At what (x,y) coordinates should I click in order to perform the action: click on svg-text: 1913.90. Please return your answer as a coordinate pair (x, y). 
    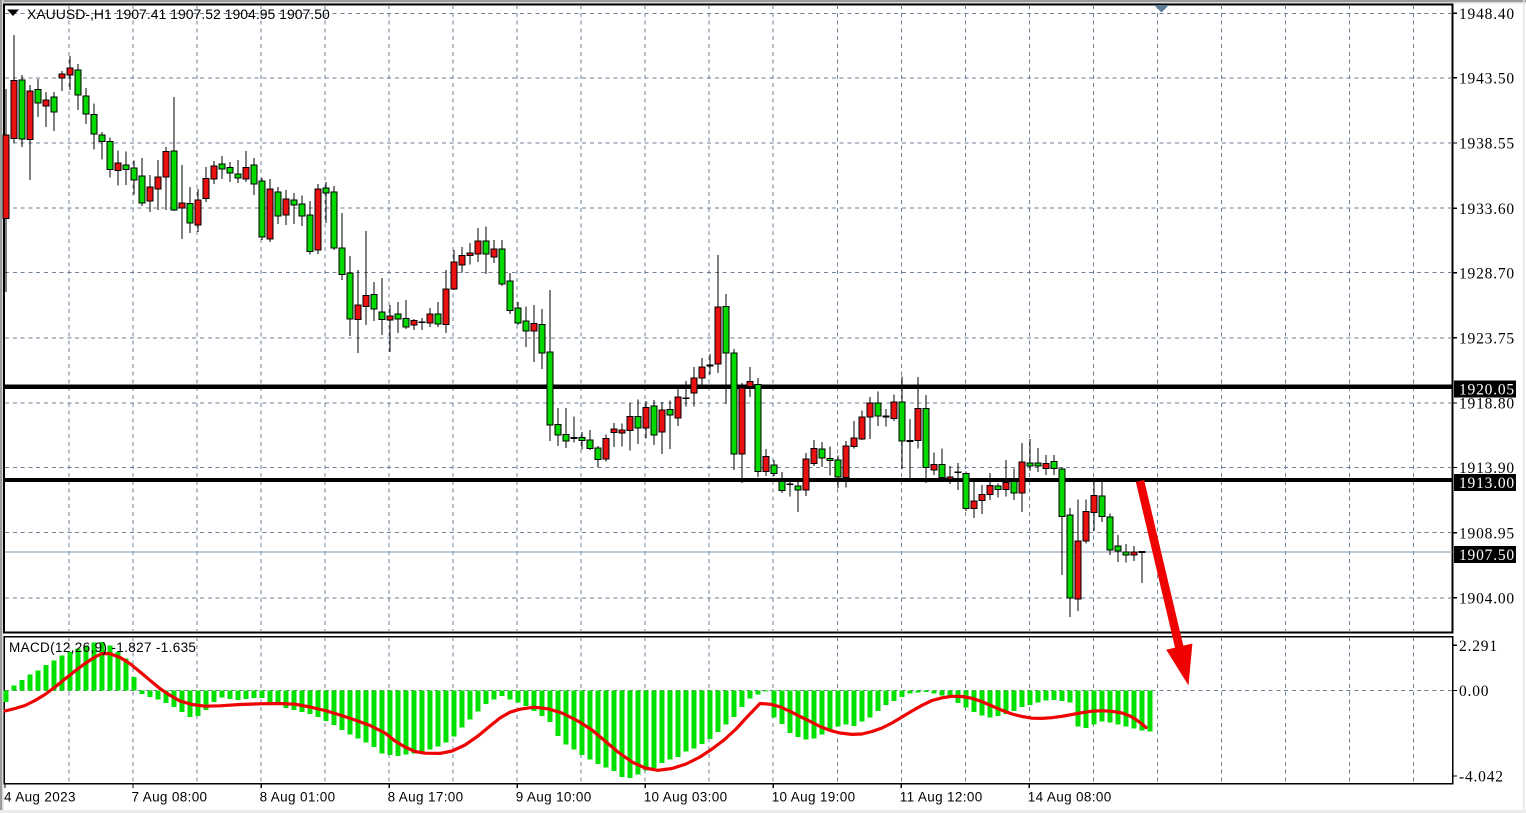
    Looking at the image, I should click on (1487, 468).